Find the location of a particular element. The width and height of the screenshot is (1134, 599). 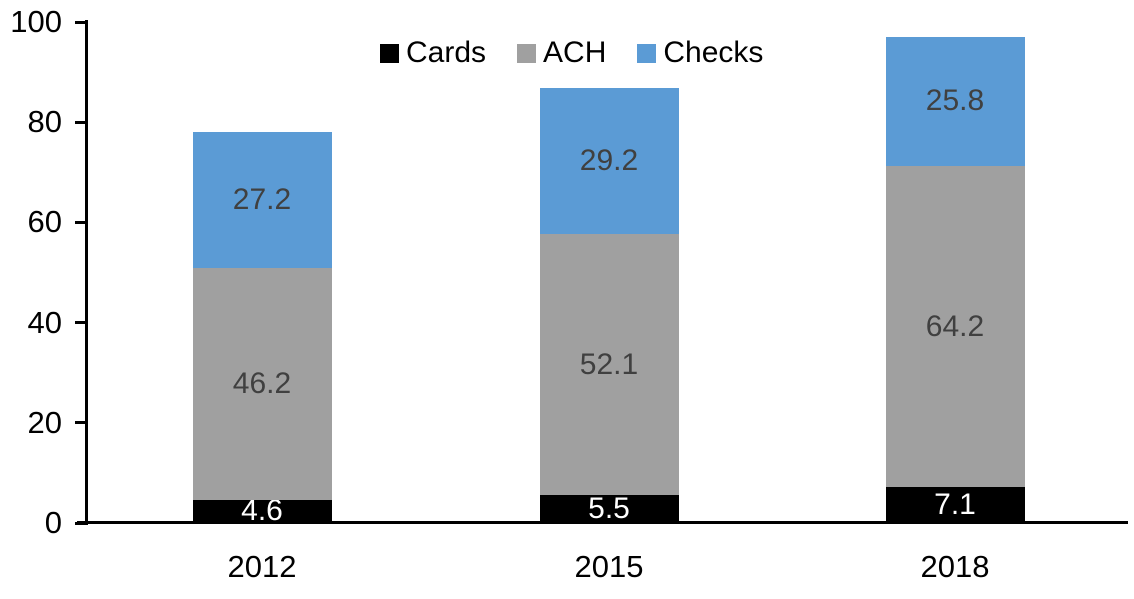

bar-segment-ach: 52.1 is located at coordinates (609, 365).